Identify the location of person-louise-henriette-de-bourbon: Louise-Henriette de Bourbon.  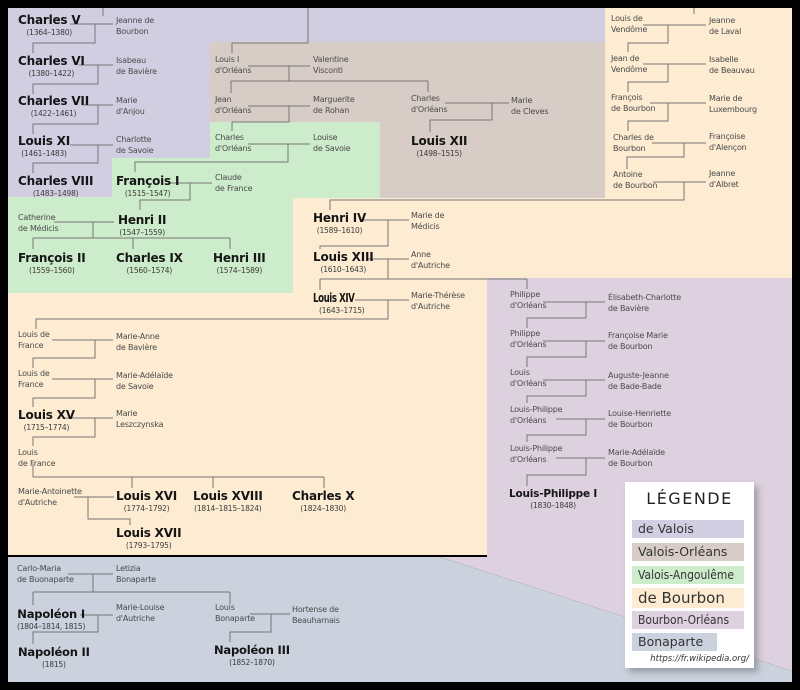
(639, 419).